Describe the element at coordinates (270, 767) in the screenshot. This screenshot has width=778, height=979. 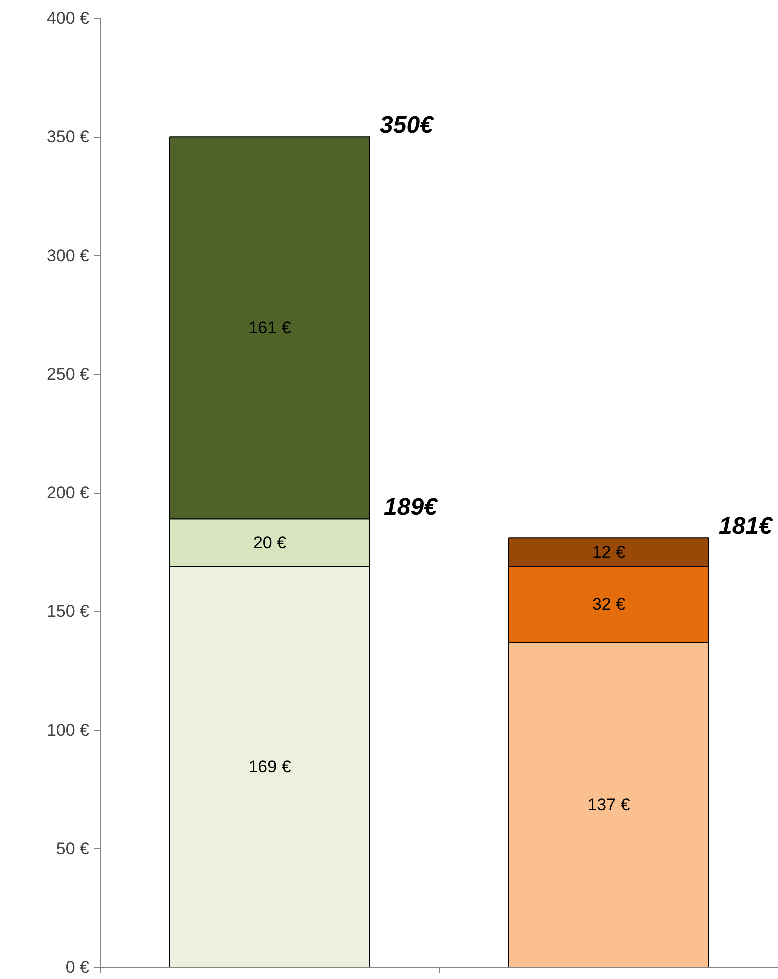
I see `data-label: 169 €` at that location.